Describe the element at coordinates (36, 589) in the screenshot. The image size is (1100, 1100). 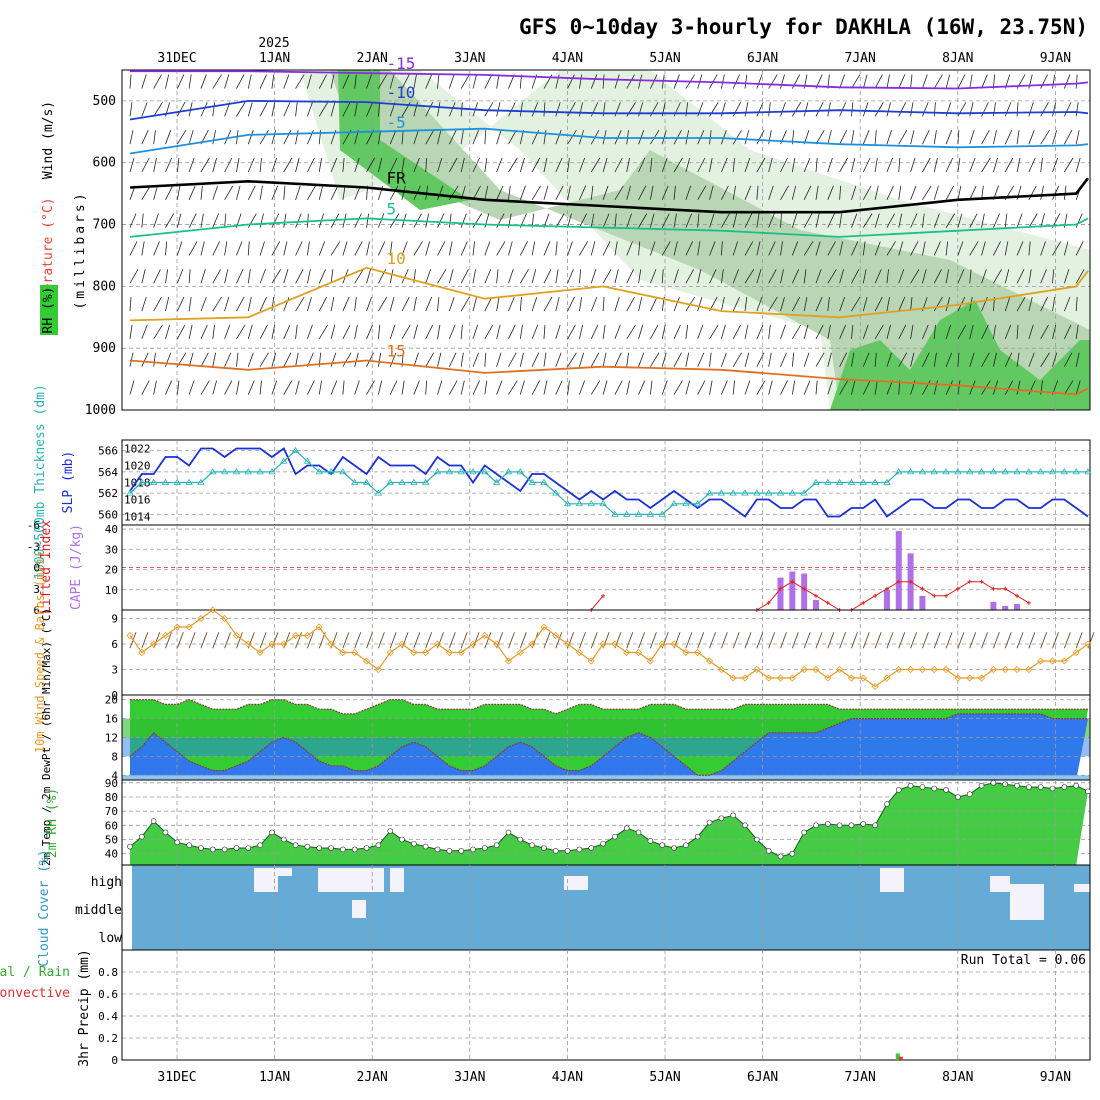
I see `li-tick-3: 3` at that location.